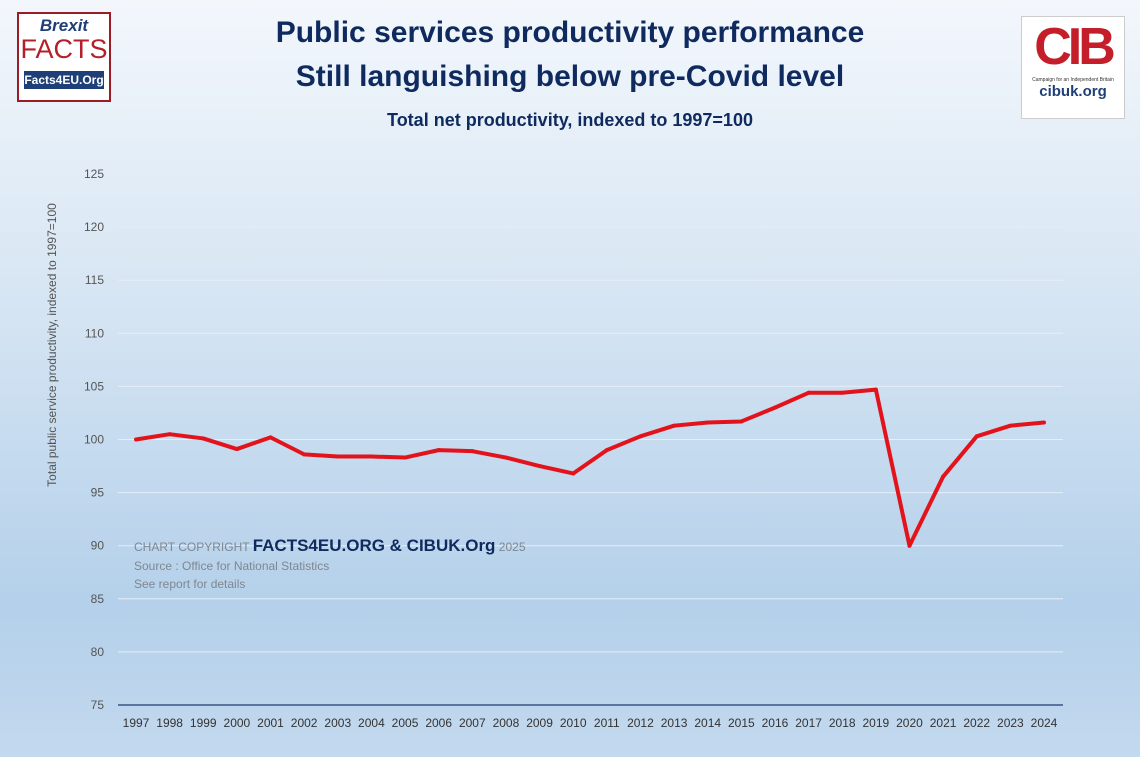 The width and height of the screenshot is (1140, 757). Describe the element at coordinates (842, 723) in the screenshot. I see `x-tick-label: 2018` at that location.